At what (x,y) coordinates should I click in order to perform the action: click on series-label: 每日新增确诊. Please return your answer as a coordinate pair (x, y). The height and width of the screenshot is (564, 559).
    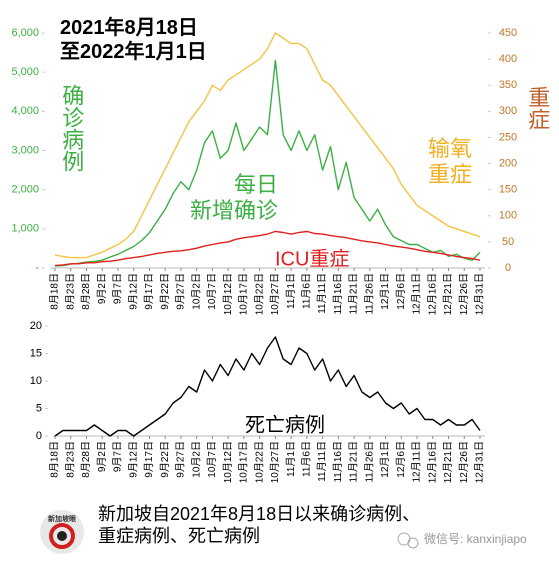
    Looking at the image, I should click on (234, 198).